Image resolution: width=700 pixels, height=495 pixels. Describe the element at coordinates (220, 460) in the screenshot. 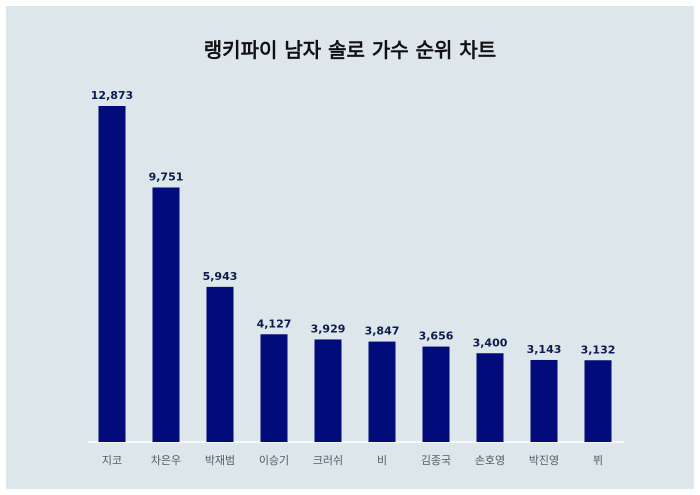

I see `category-label-2: 박재범` at that location.